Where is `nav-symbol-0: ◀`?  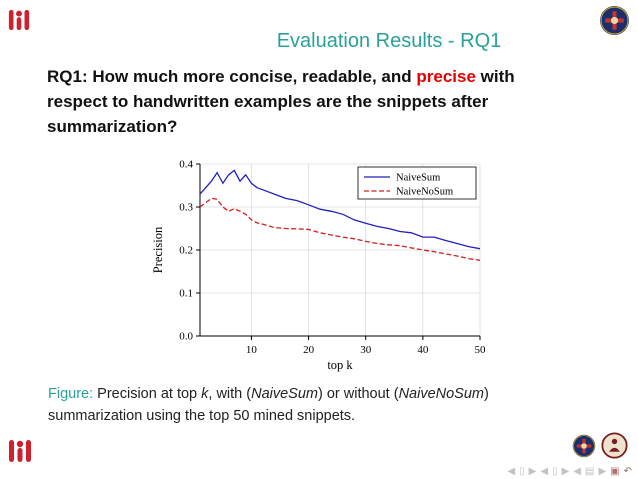
nav-symbol-0: ◀ is located at coordinates (511, 471).